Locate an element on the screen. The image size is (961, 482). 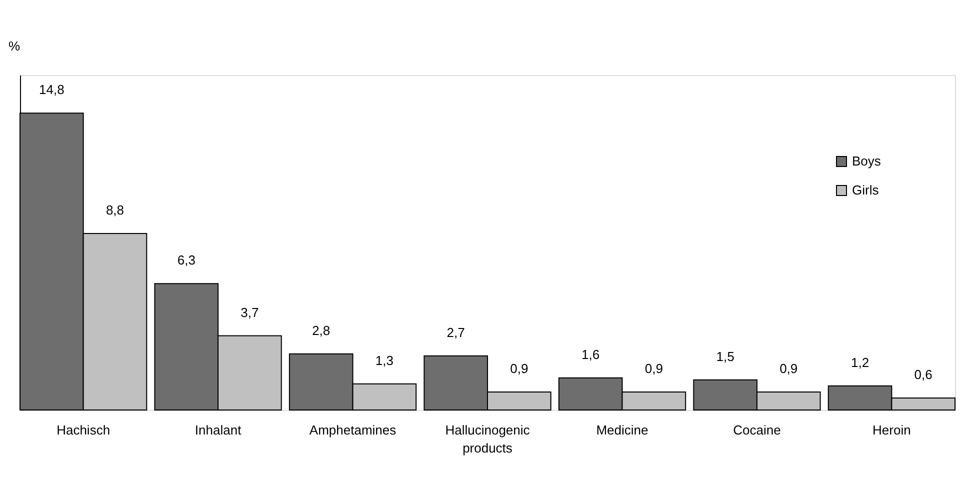
data-label: 2,8 is located at coordinates (321, 330).